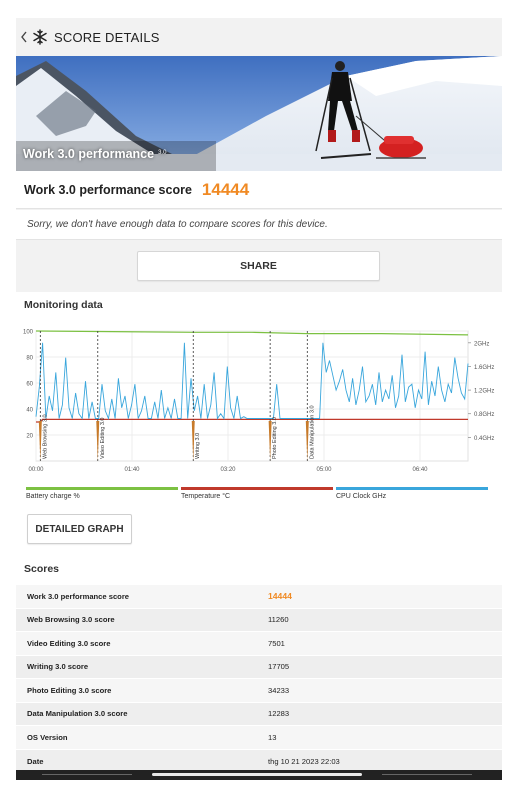  What do you see at coordinates (71, 620) in the screenshot?
I see `score-row-label: Web Browsing 3.0 score` at bounding box center [71, 620].